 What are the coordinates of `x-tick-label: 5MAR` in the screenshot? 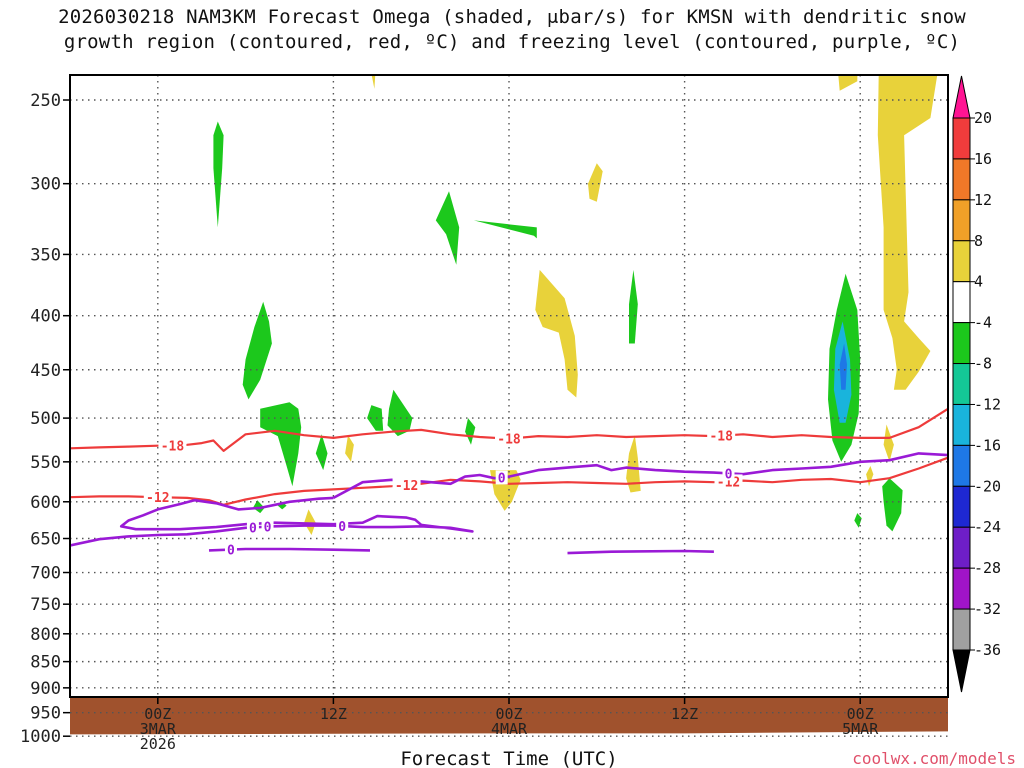 It's located at (860, 729).